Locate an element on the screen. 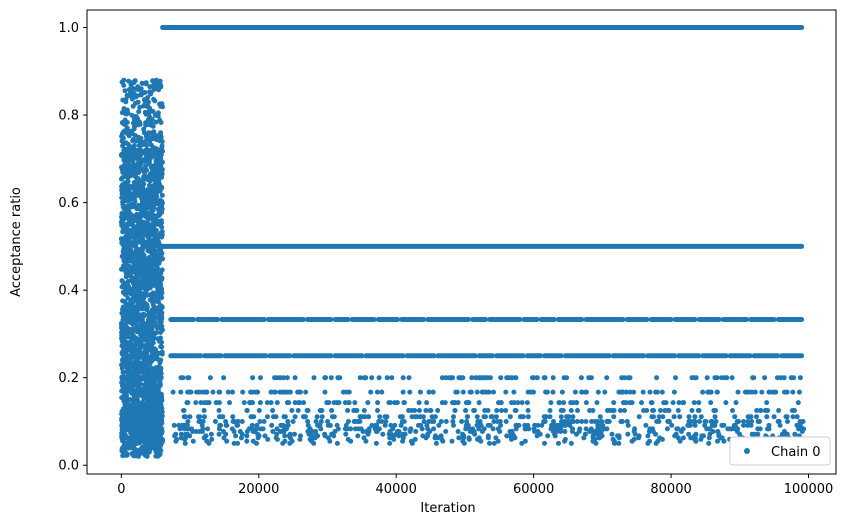 The height and width of the screenshot is (529, 846). y-tick-label: 0.6 is located at coordinates (68, 203).